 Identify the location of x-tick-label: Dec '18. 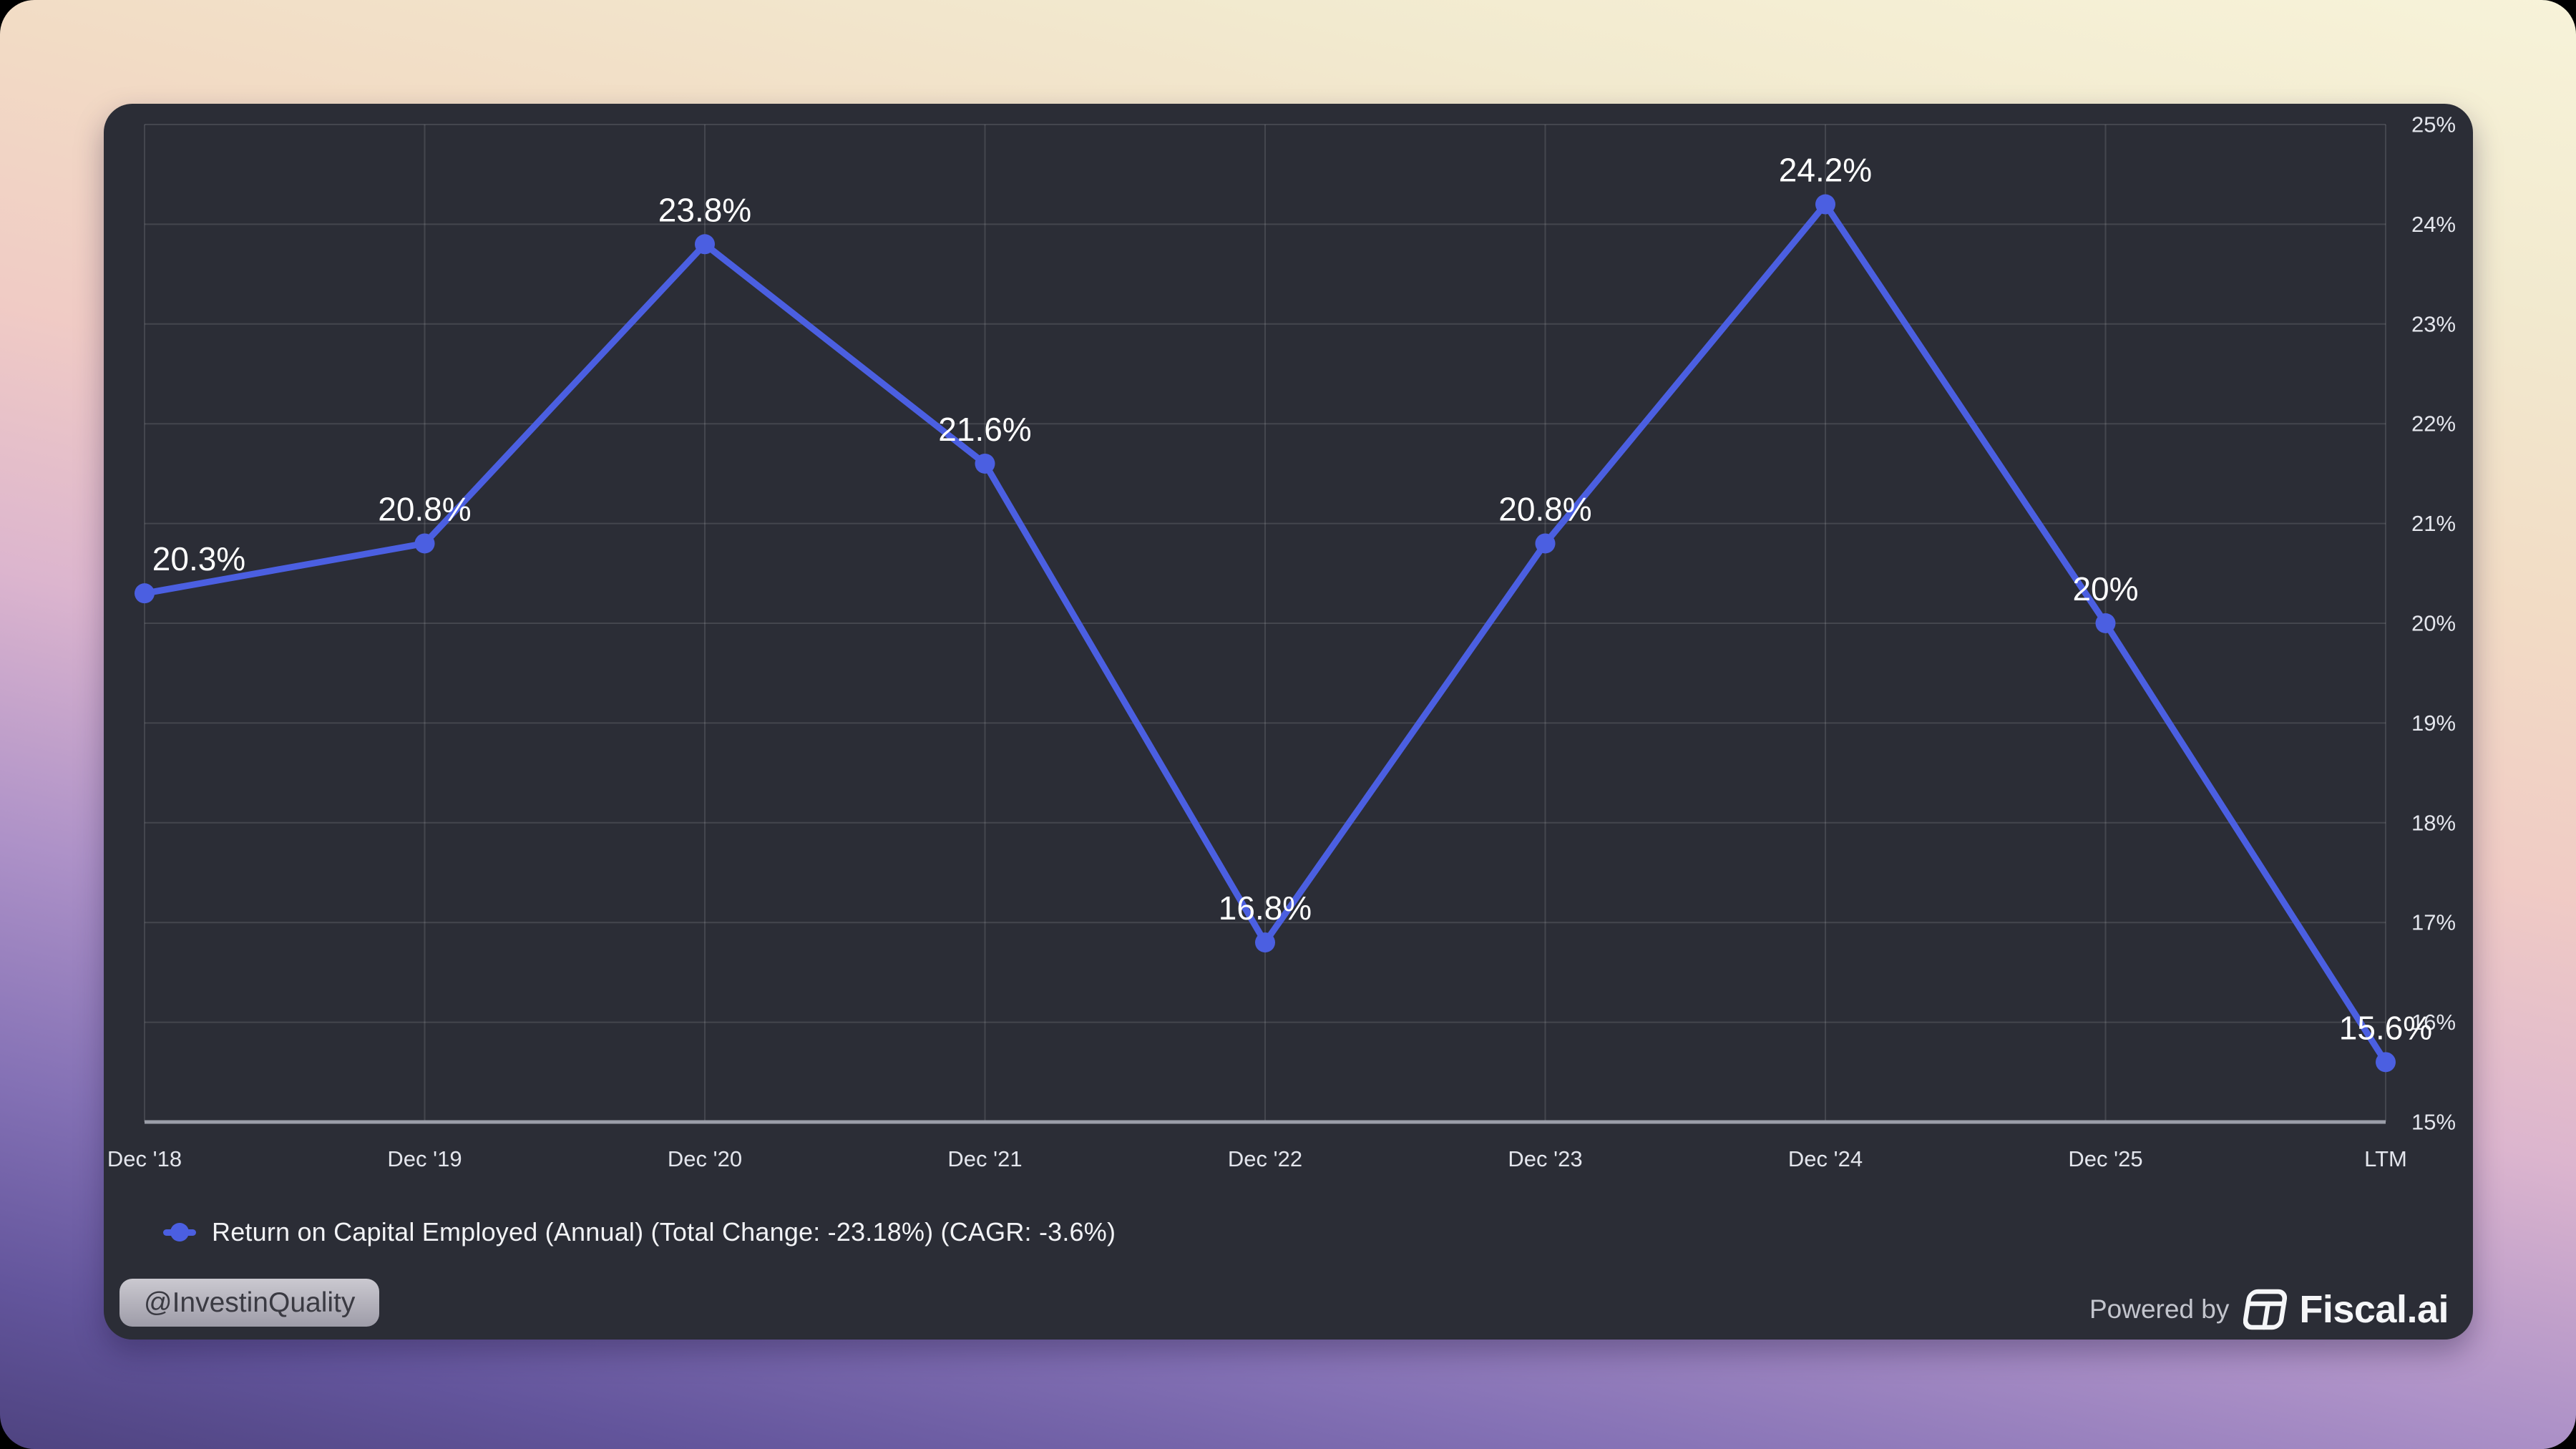
(144, 1158).